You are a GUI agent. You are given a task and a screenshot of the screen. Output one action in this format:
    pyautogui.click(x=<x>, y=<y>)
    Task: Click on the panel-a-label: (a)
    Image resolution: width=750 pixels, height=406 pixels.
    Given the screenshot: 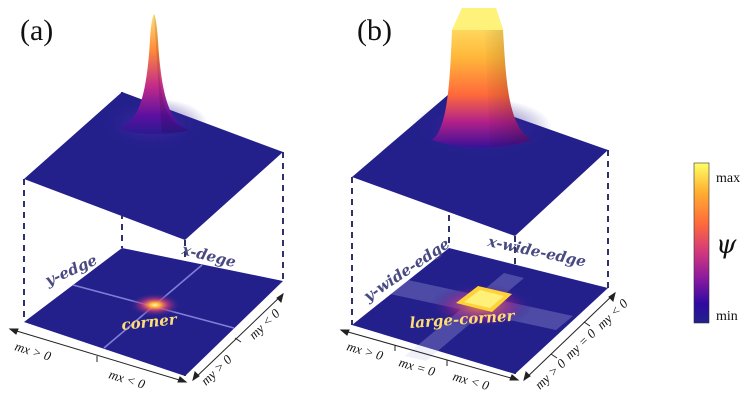 What is the action you would take?
    pyautogui.click(x=36, y=30)
    